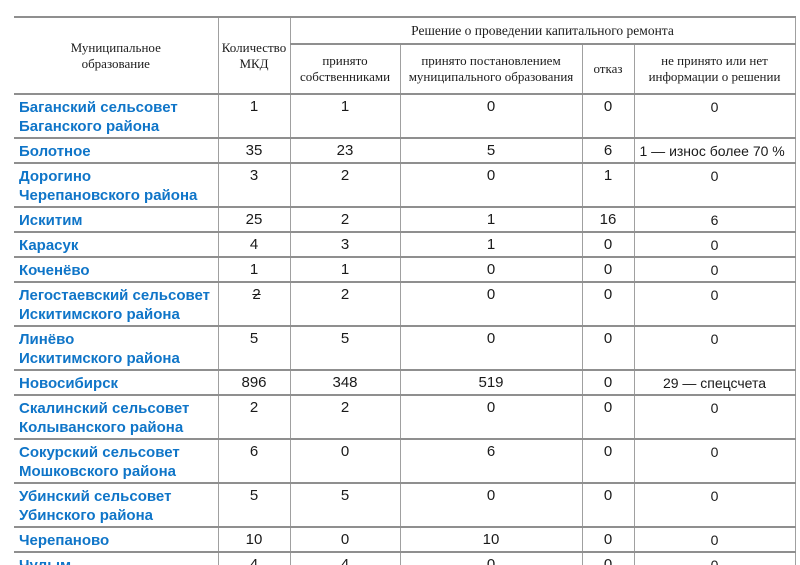 The height and width of the screenshot is (565, 800). I want to click on refusal-cell: 6, so click(608, 150).